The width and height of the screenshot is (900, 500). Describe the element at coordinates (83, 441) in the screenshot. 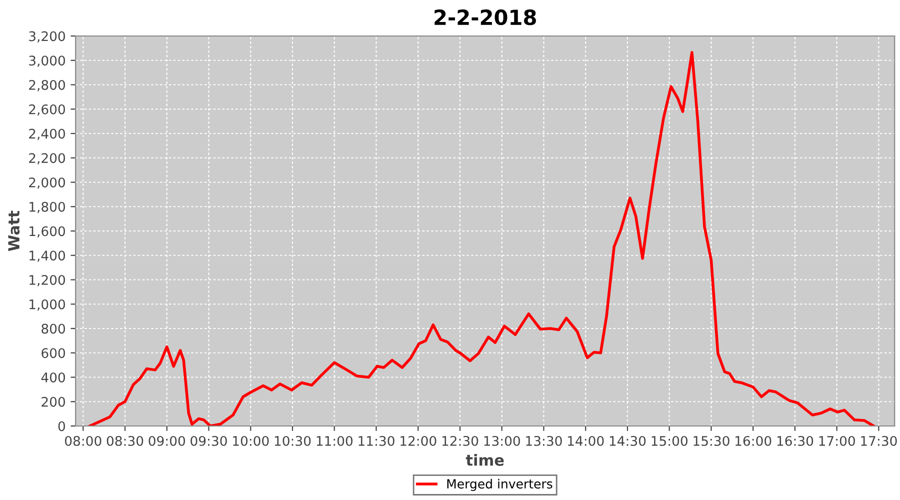

I see `x-tick-label: 08:00` at that location.